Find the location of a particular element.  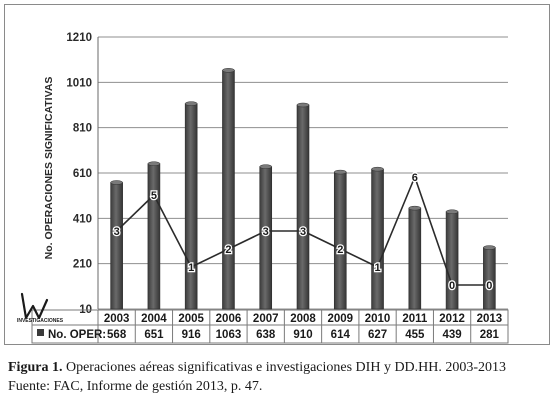

x-tick-label: 2011 is located at coordinates (415, 319).